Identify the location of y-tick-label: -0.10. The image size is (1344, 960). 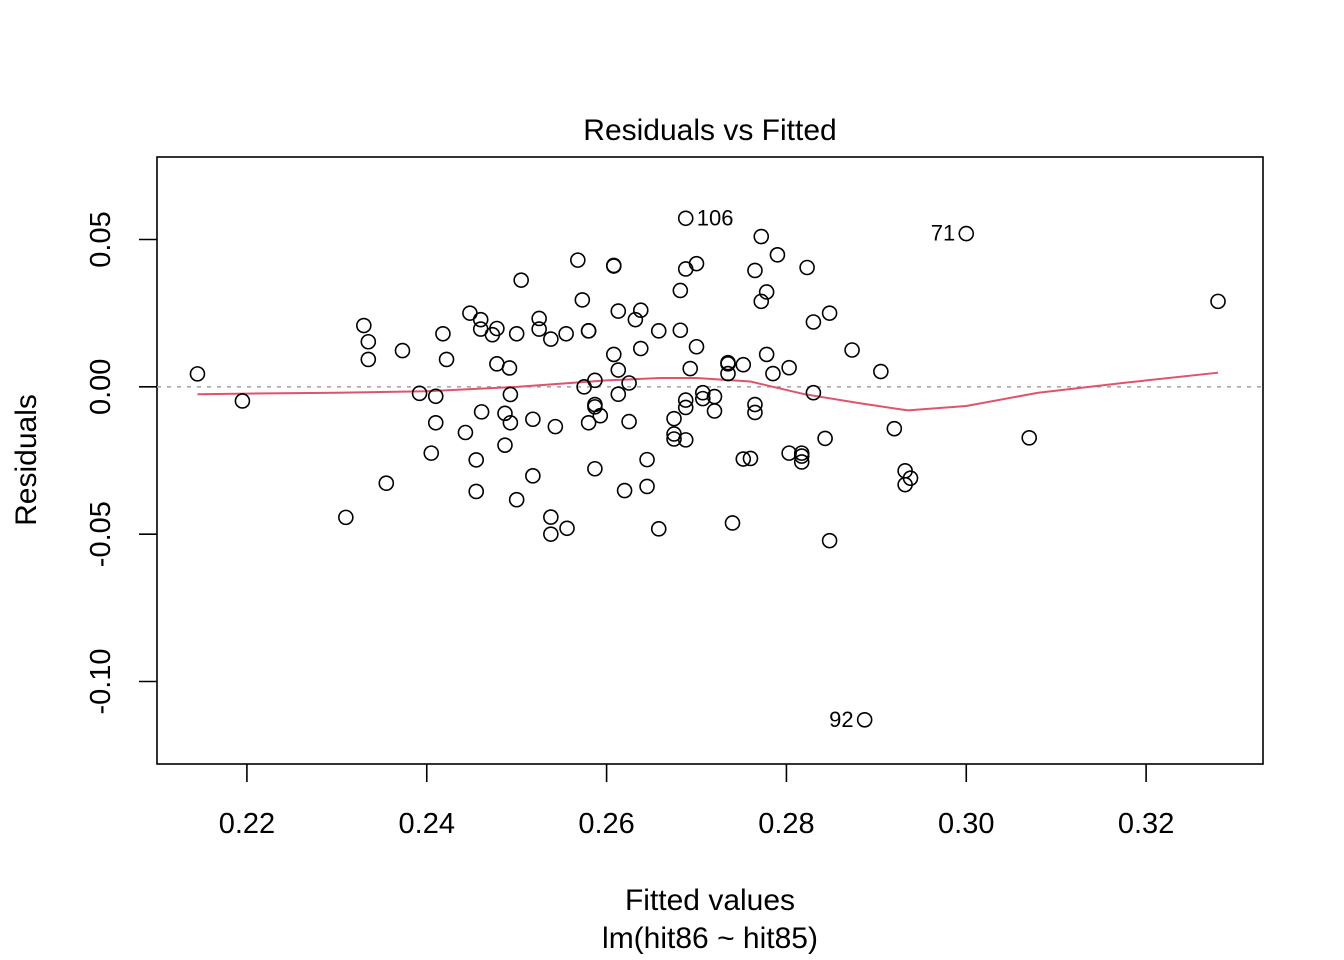
(101, 681).